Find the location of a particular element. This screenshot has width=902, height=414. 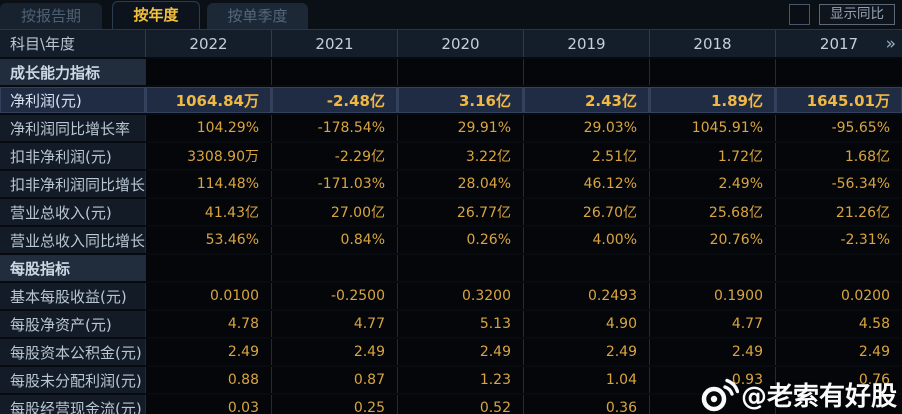

cell-value: 0.0100 is located at coordinates (208, 296).